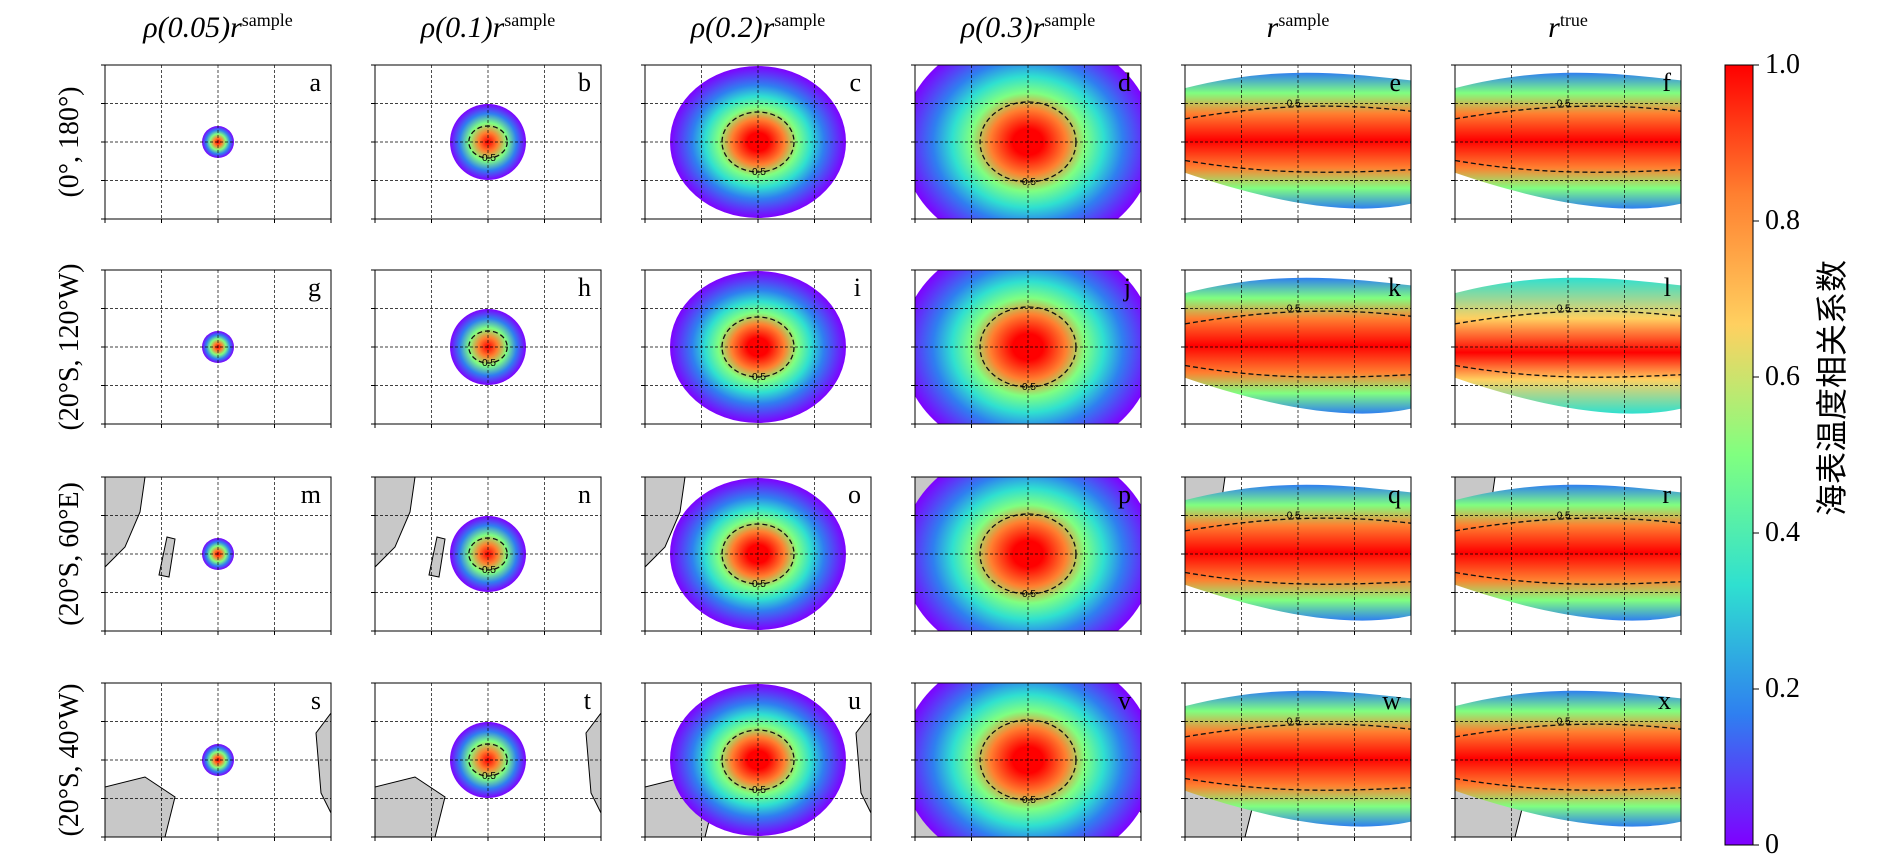 Image resolution: width=1890 pixels, height=862 pixels. Describe the element at coordinates (1772, 844) in the screenshot. I see `colorbar-tick-label: 0` at that location.